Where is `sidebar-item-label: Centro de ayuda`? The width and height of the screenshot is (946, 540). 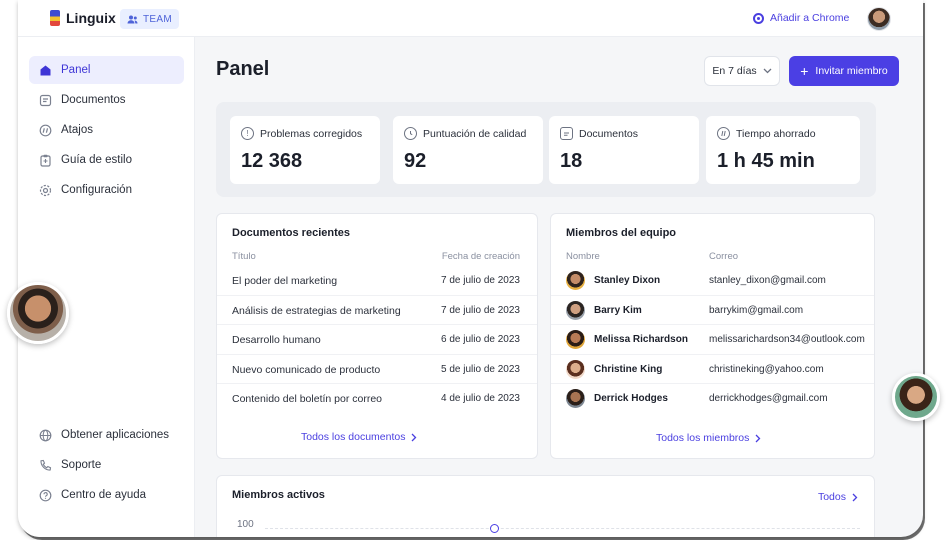 sidebar-item-label: Centro de ayuda is located at coordinates (104, 495).